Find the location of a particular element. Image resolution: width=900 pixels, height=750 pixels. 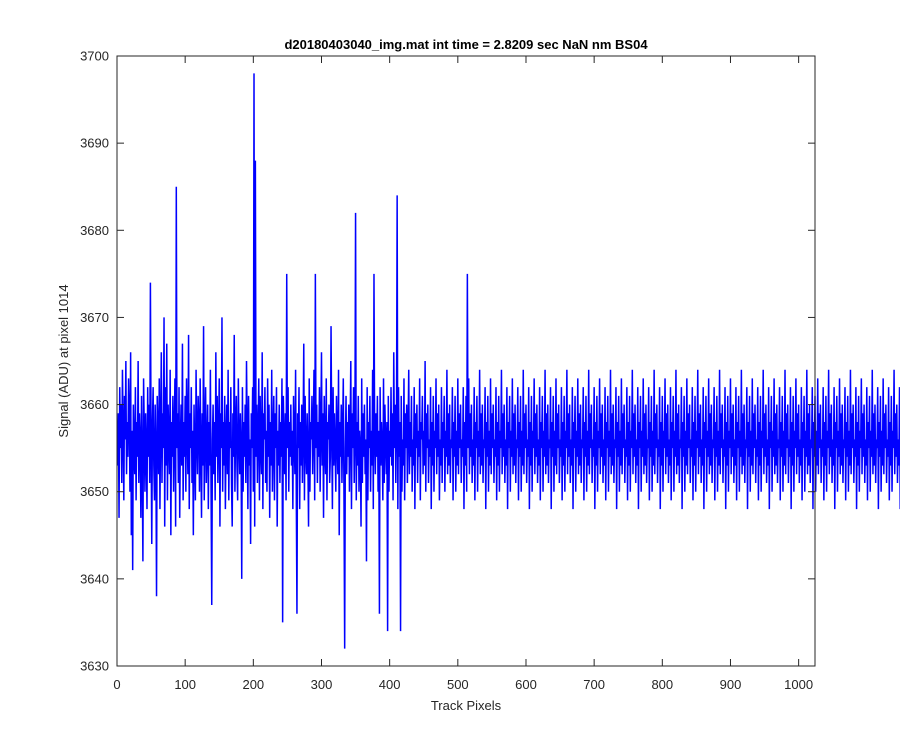

y-tick-label: 3700 is located at coordinates (94, 56).